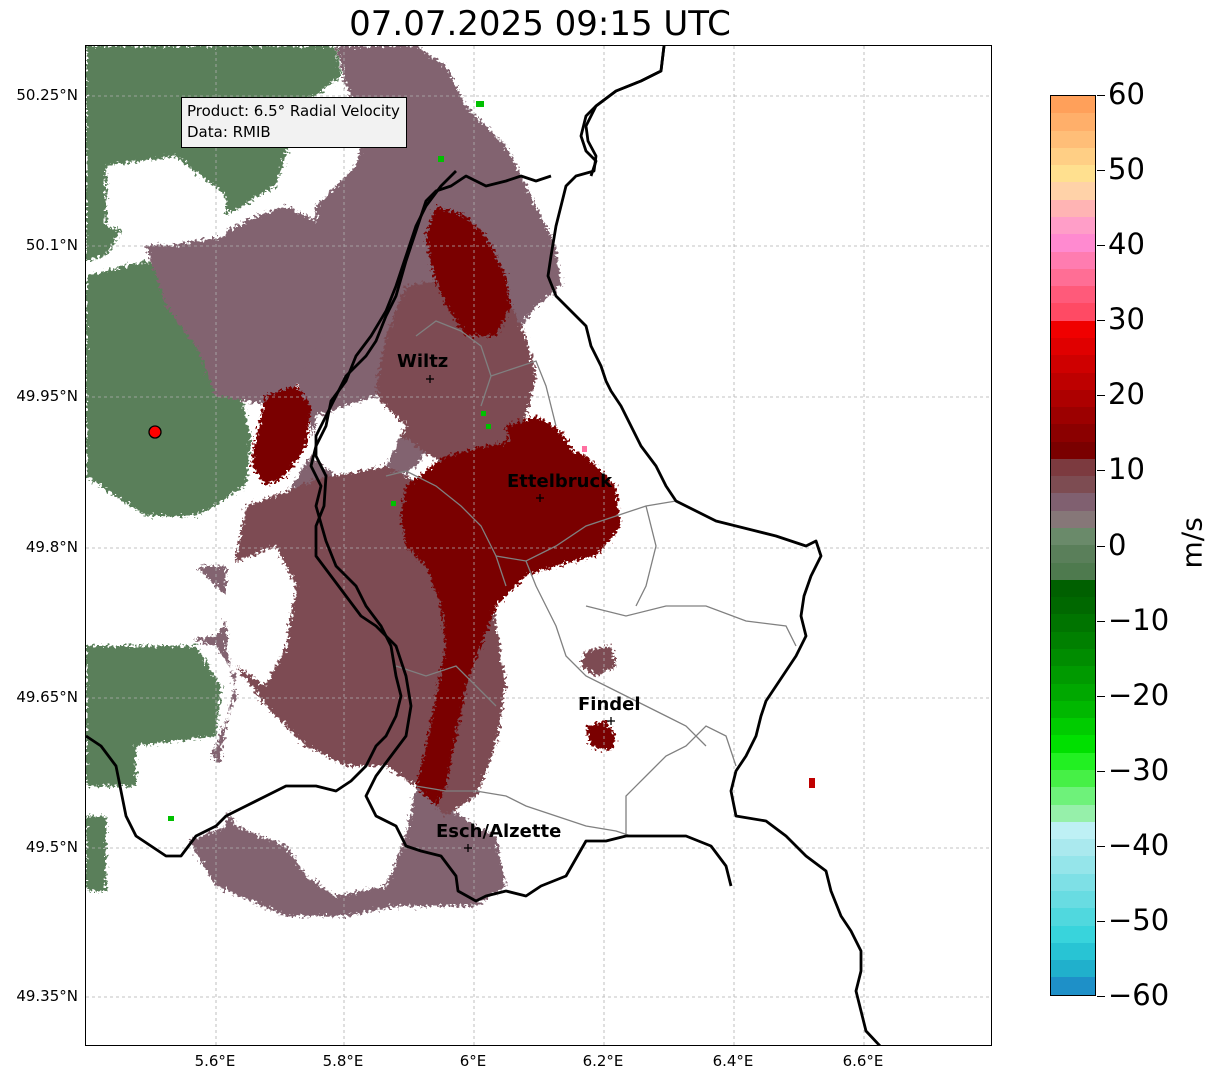  I want to click on velocity-colorbar, so click(1073, 545).